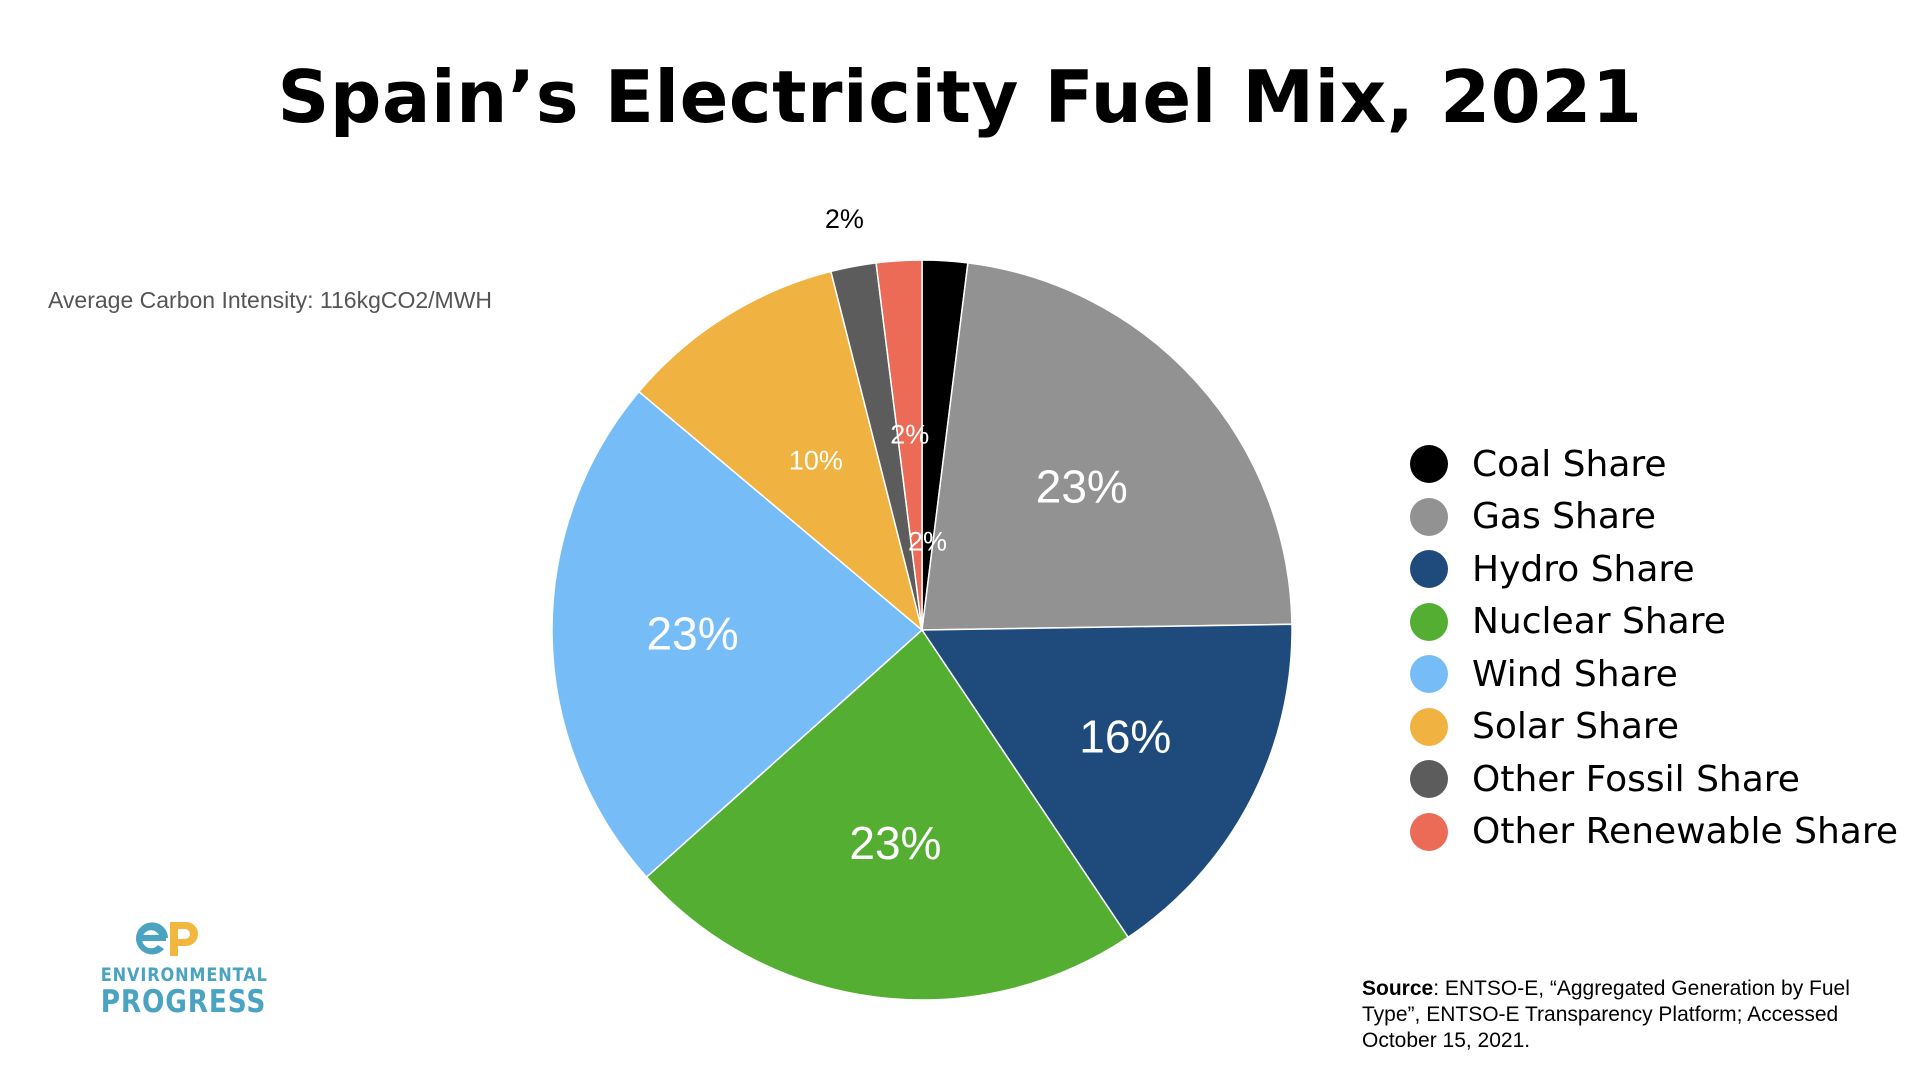  I want to click on legend-item-coal-share: Coal Share, so click(1654, 464).